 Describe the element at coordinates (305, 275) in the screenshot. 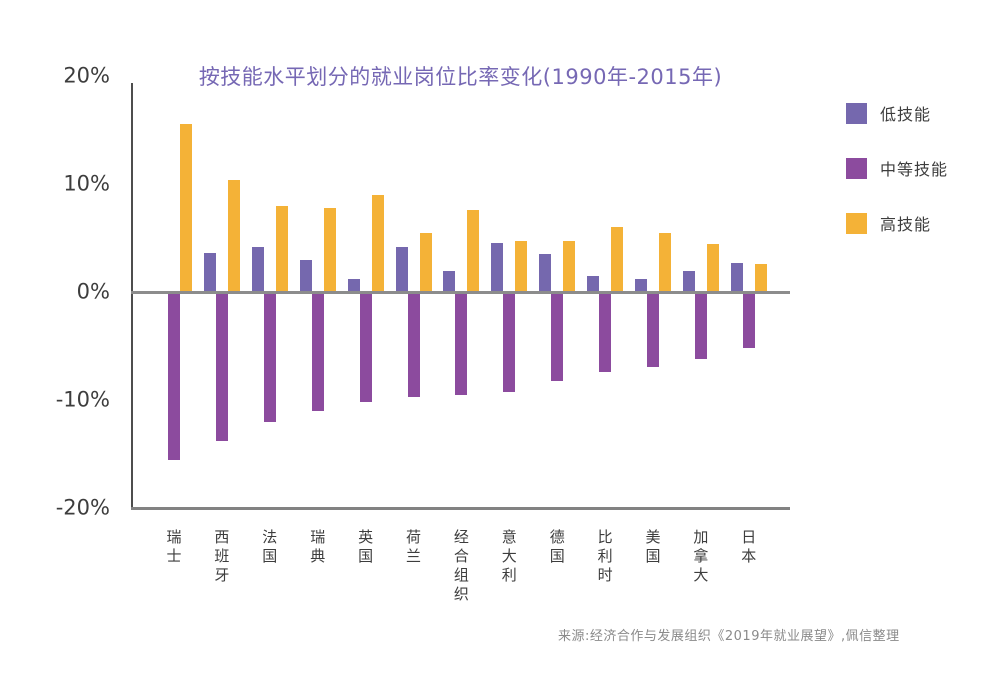

I see `bar-low-skill-sweden` at that location.